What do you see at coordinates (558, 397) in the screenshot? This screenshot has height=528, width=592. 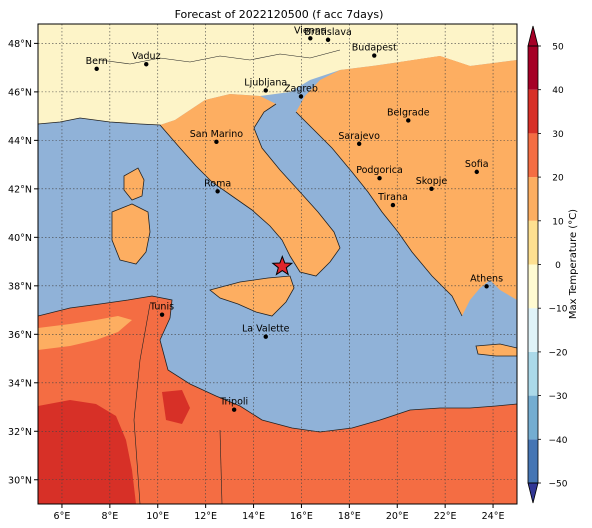 I see `colorbar-tick-label: −30` at bounding box center [558, 397].